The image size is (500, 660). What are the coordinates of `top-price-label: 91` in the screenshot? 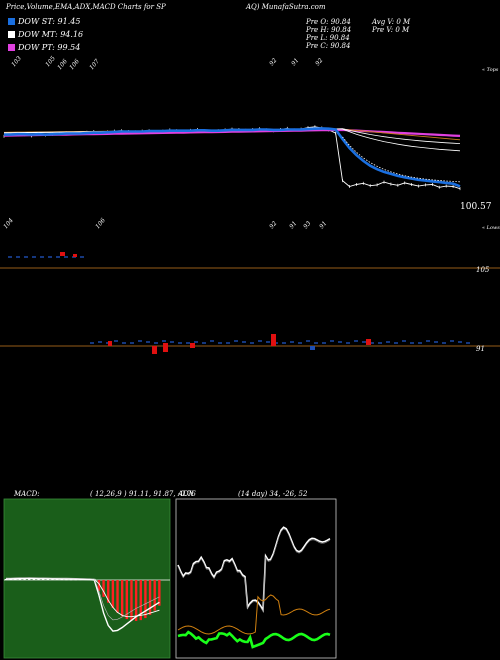 It's located at (295, 62).